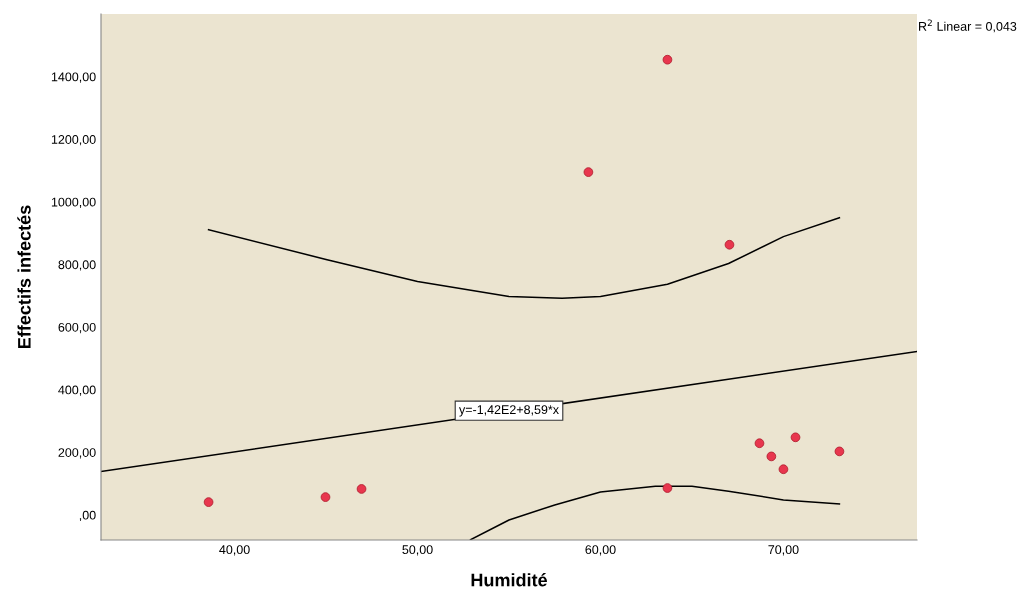 The height and width of the screenshot is (598, 1022). What do you see at coordinates (77, 328) in the screenshot?
I see `y-tick-label: 600,00` at bounding box center [77, 328].